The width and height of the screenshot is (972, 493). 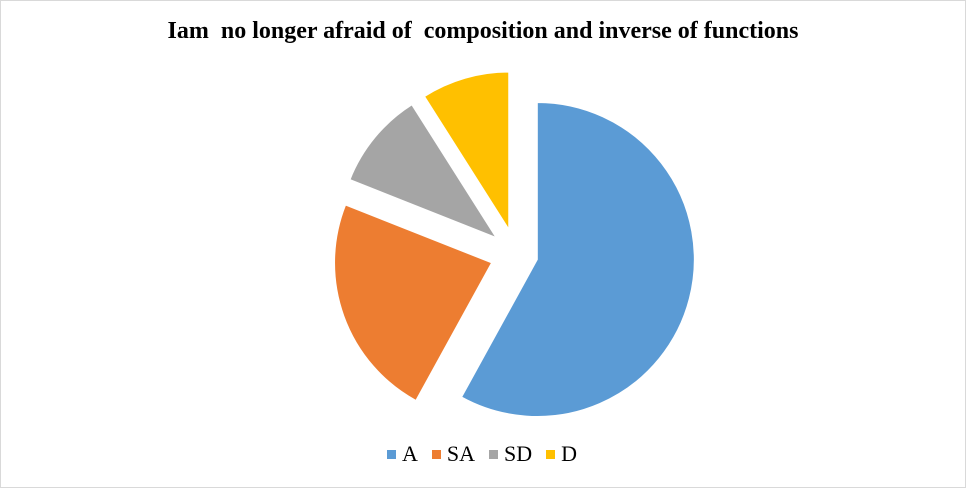 I want to click on legend-label: D, so click(x=569, y=453).